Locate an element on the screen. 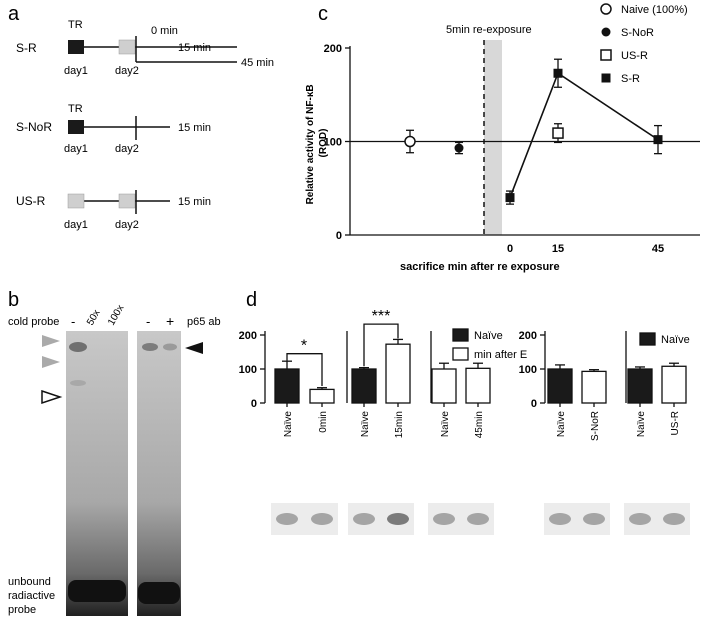 The image size is (720, 624). lane-label-50x: 50x is located at coordinates (94, 317).